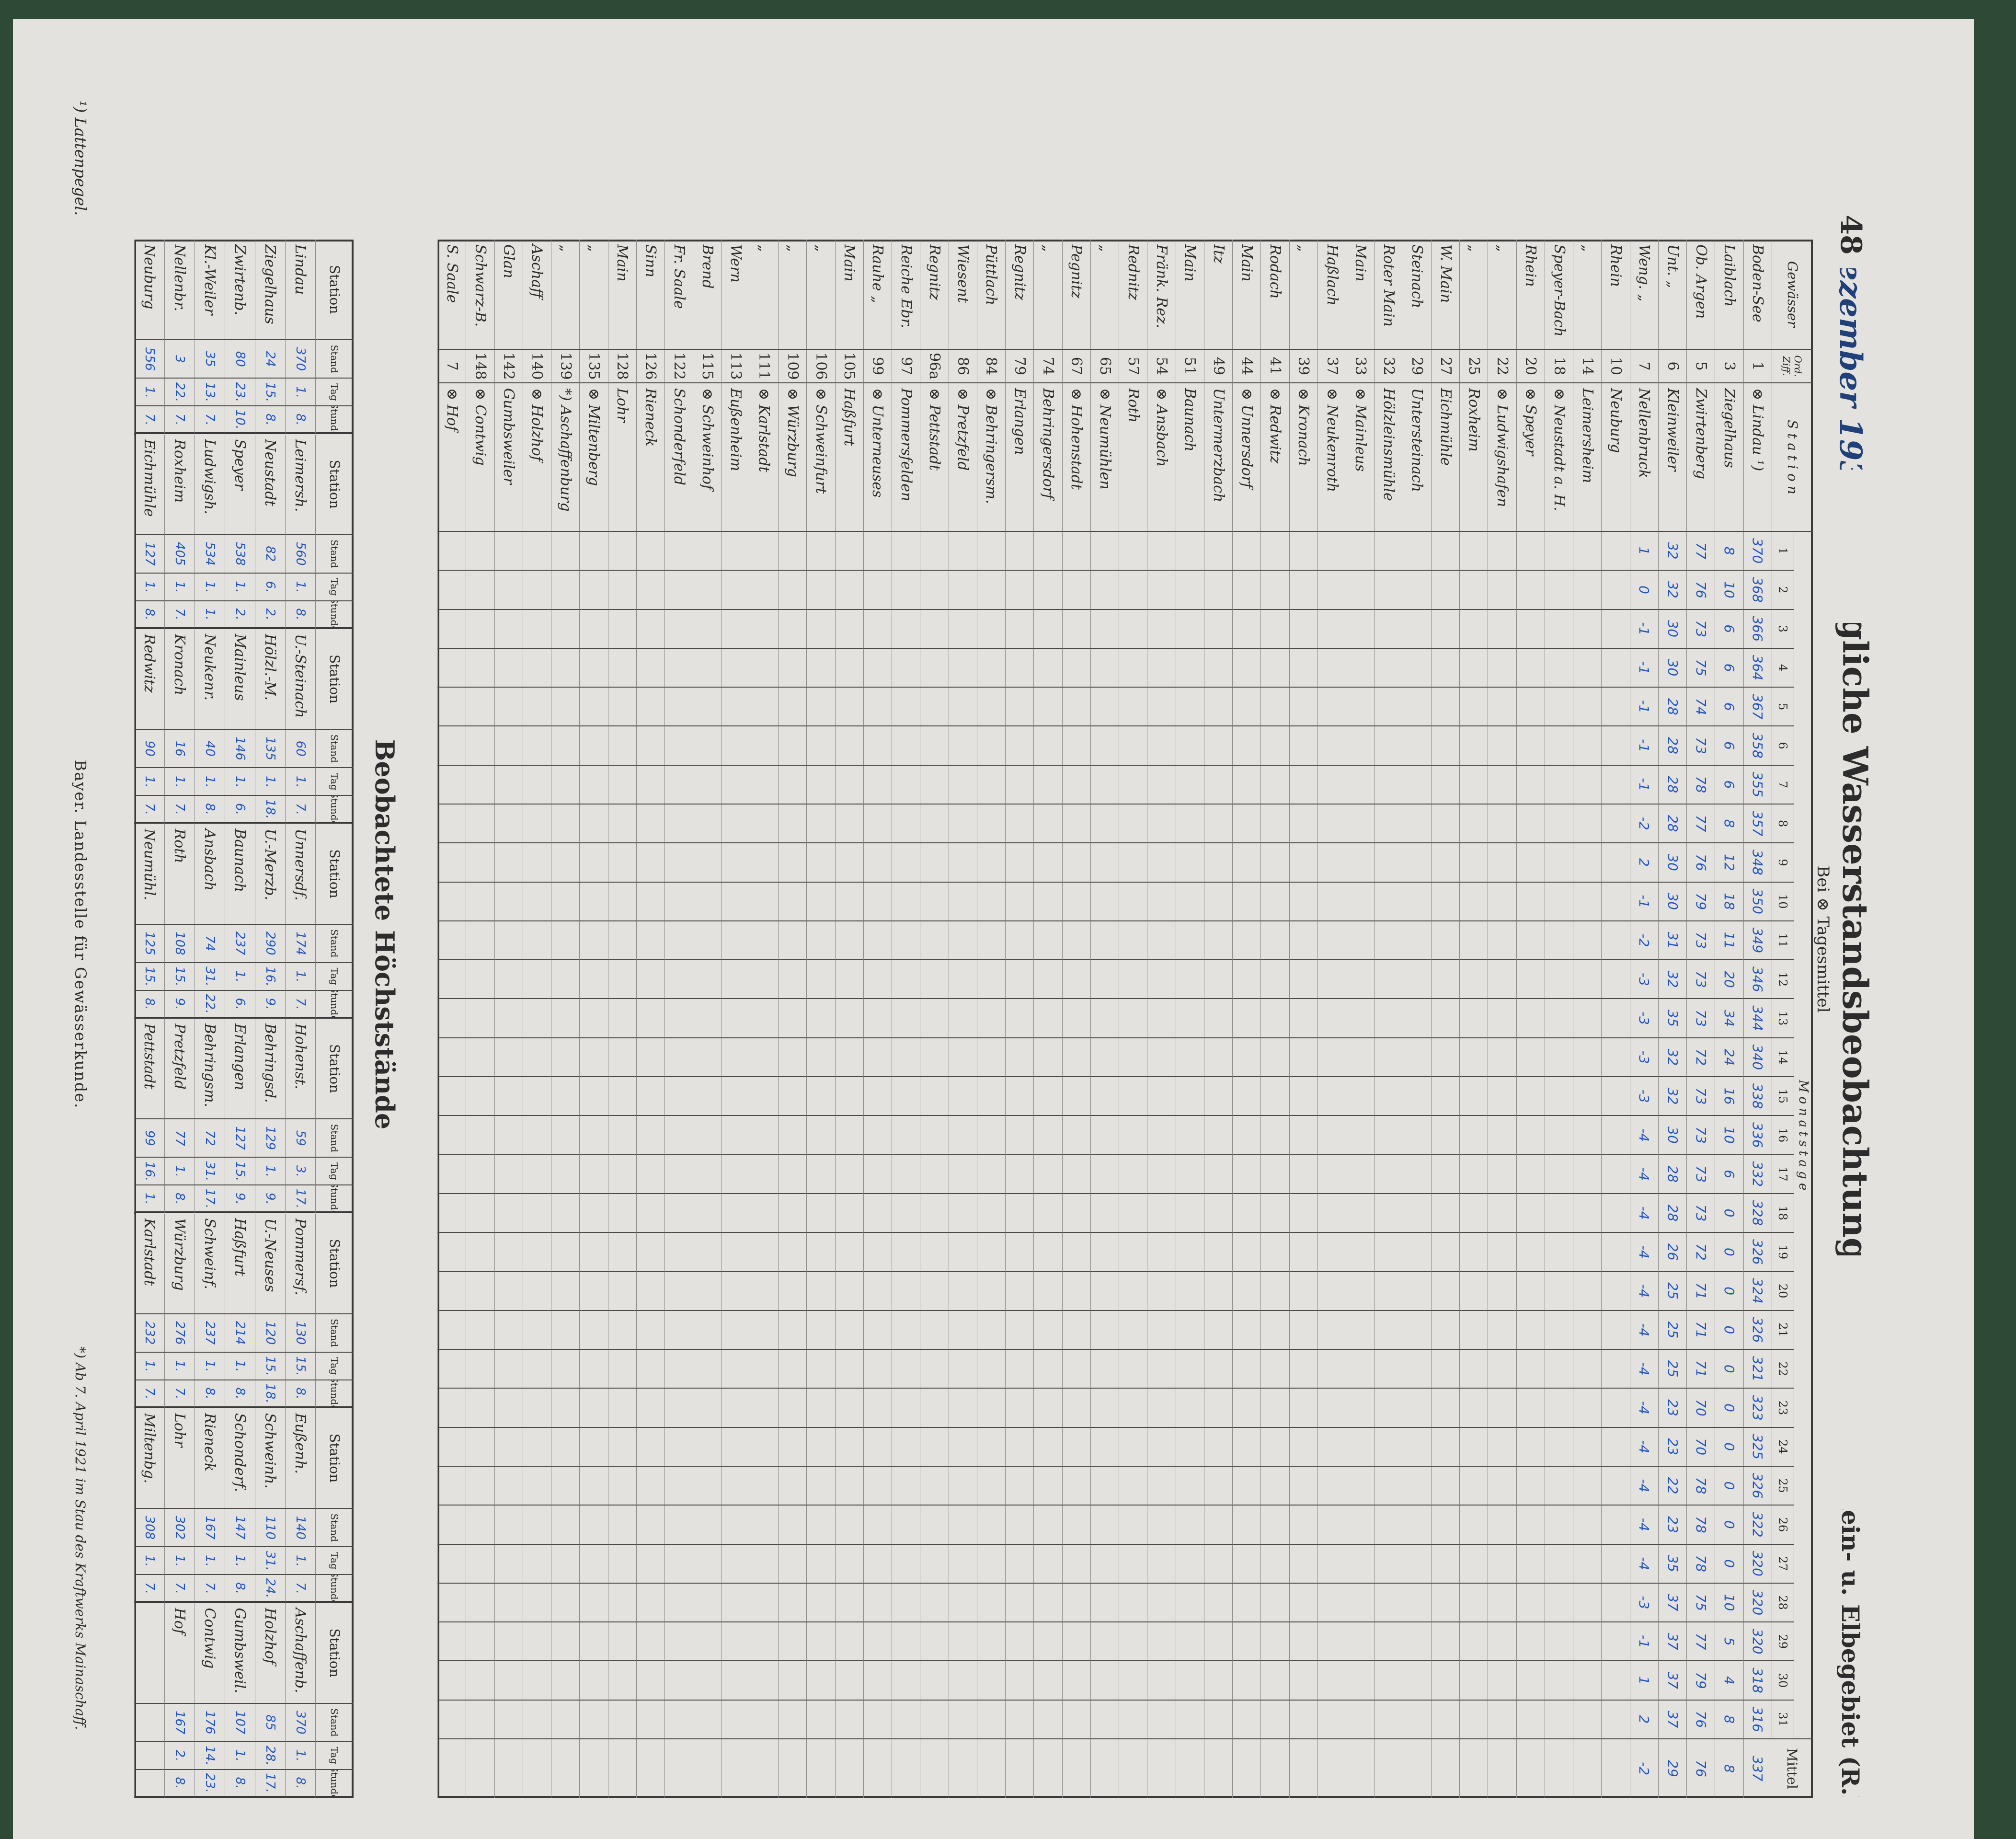  What do you see at coordinates (735, 457) in the screenshot?
I see `row-station: Eußenheim` at bounding box center [735, 457].